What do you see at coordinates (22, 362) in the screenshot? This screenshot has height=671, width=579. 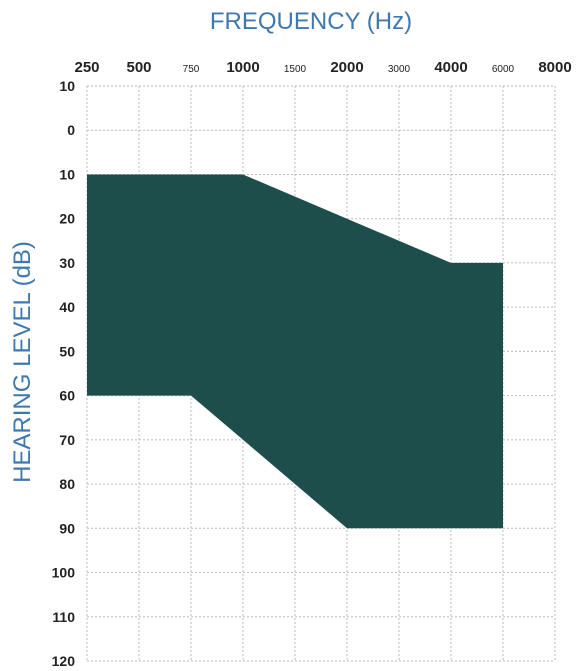 I see `y-axis-title: HEARING LEVEL (dB)` at bounding box center [22, 362].